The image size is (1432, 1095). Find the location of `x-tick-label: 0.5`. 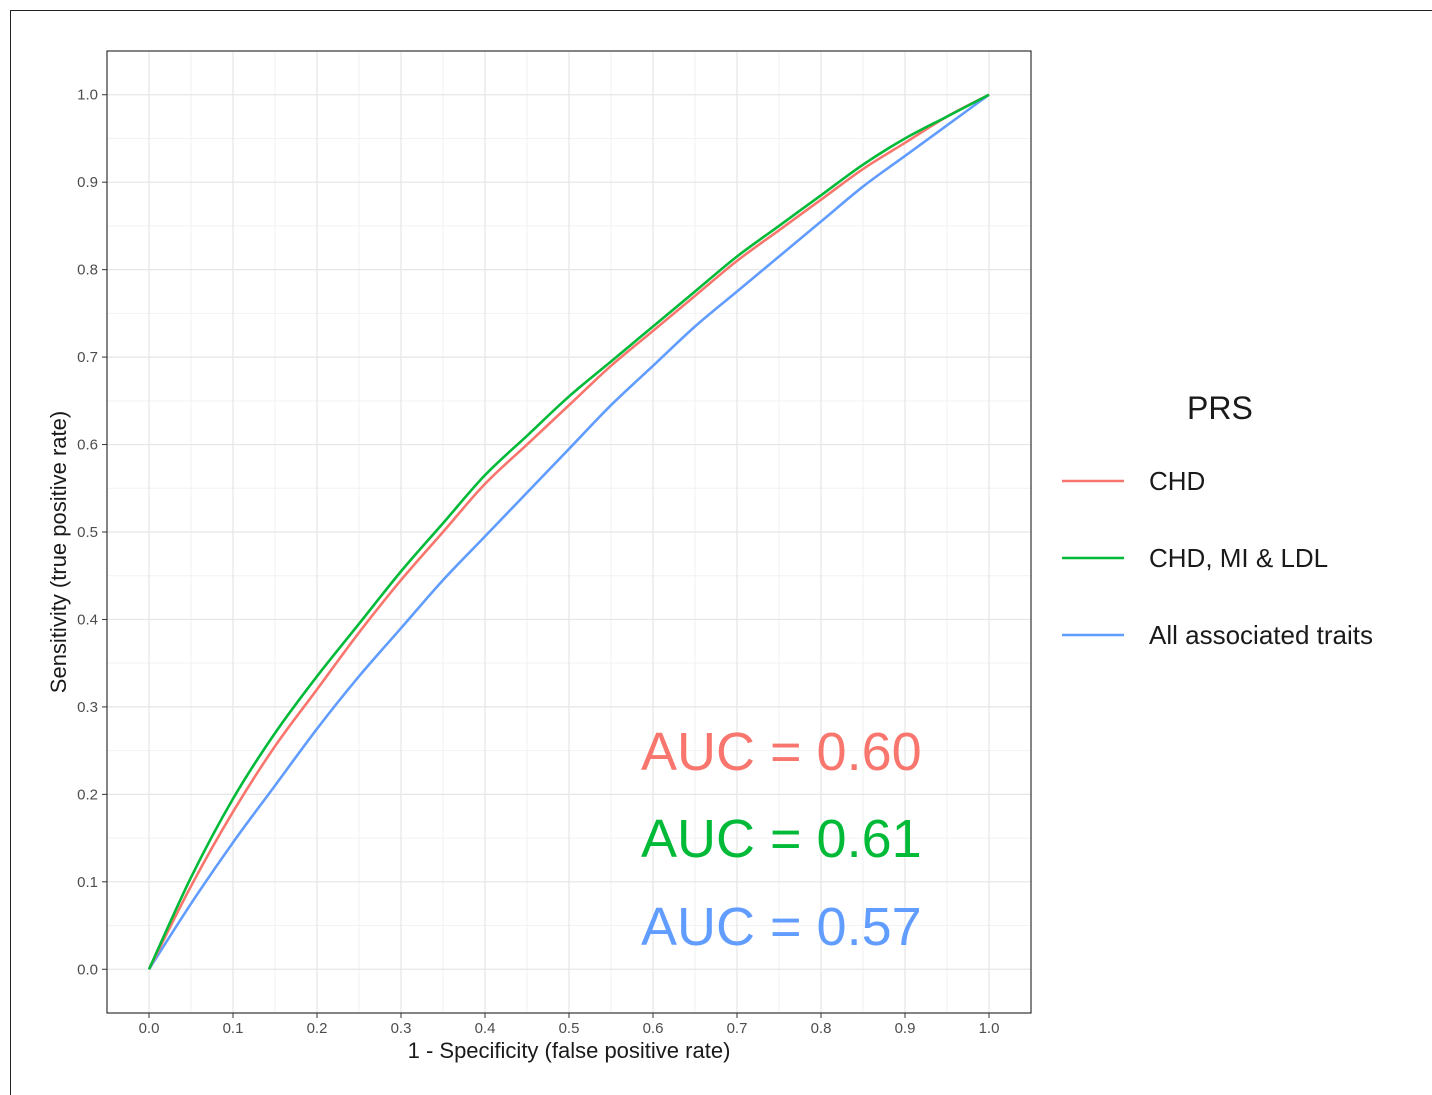

x-tick-label: 0.5 is located at coordinates (569, 1028).